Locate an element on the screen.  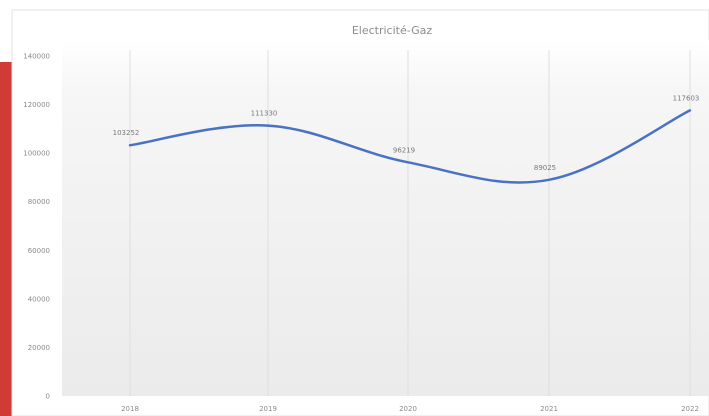
y-tick-label: 60000 is located at coordinates (39, 251).